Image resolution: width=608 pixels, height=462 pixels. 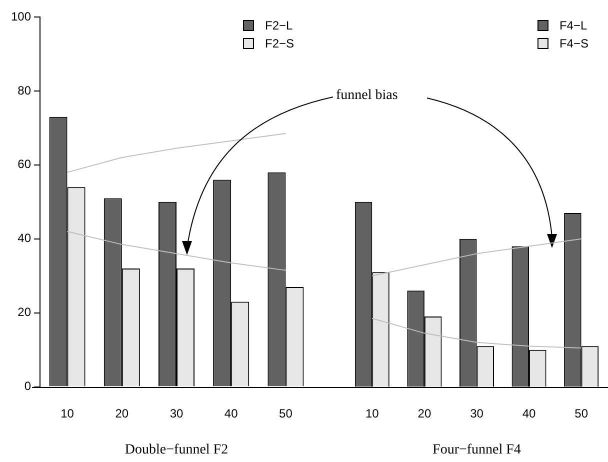 What do you see at coordinates (21, 16) in the screenshot?
I see `y-tick-label: 100` at bounding box center [21, 16].